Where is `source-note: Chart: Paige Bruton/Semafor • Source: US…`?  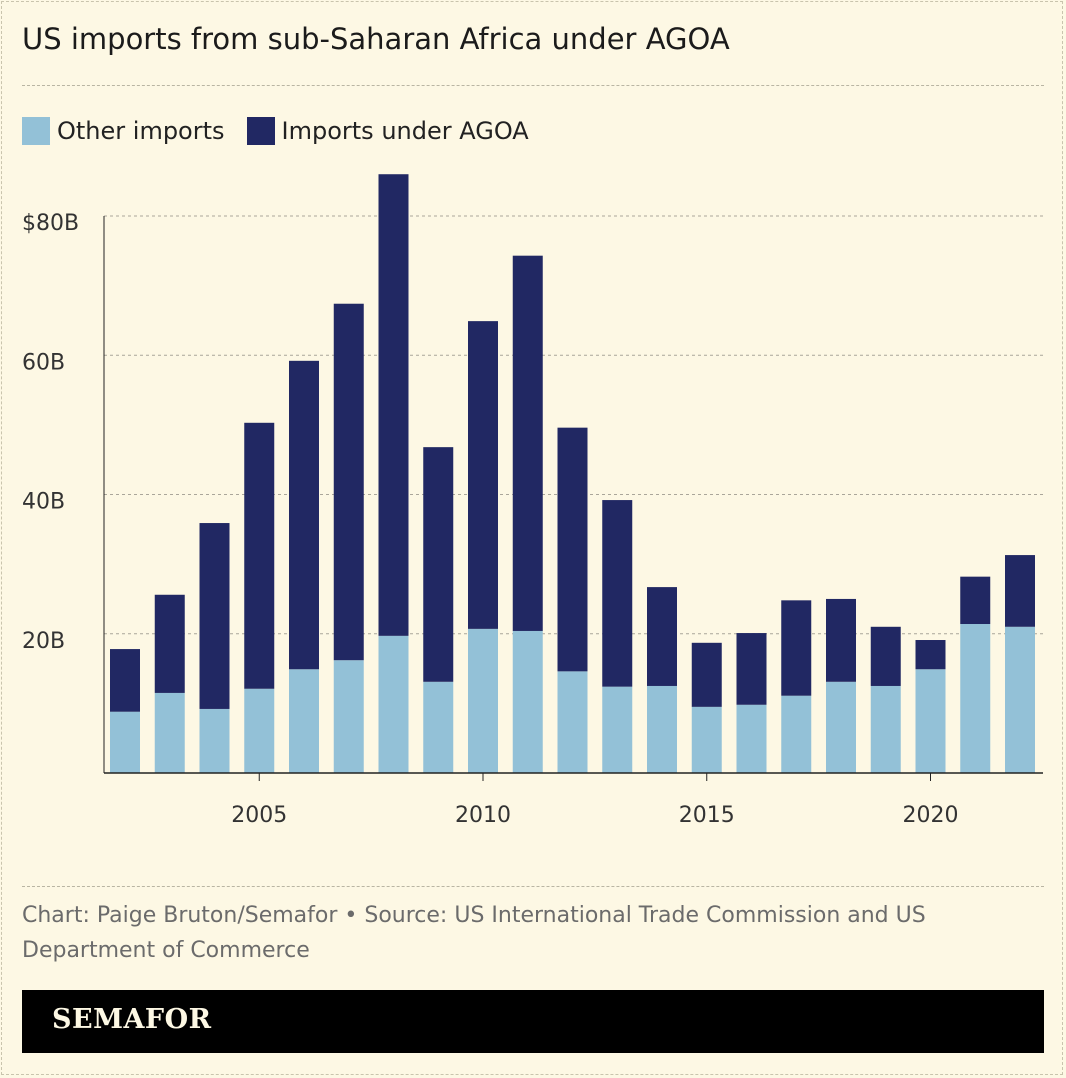 source-note: Chart: Paige Bruton/Semafor • Source: US… is located at coordinates (474, 933).